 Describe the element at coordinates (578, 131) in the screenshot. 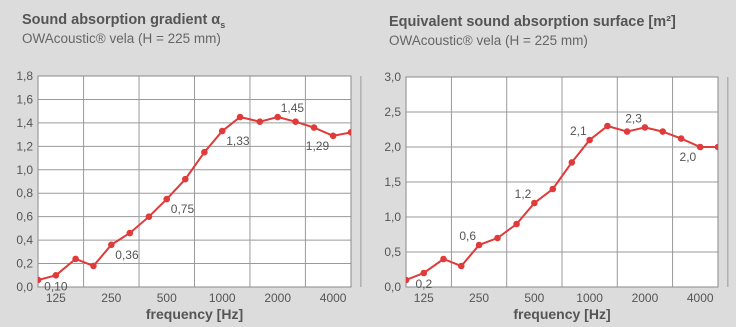

I see `data-label: 2,1` at that location.